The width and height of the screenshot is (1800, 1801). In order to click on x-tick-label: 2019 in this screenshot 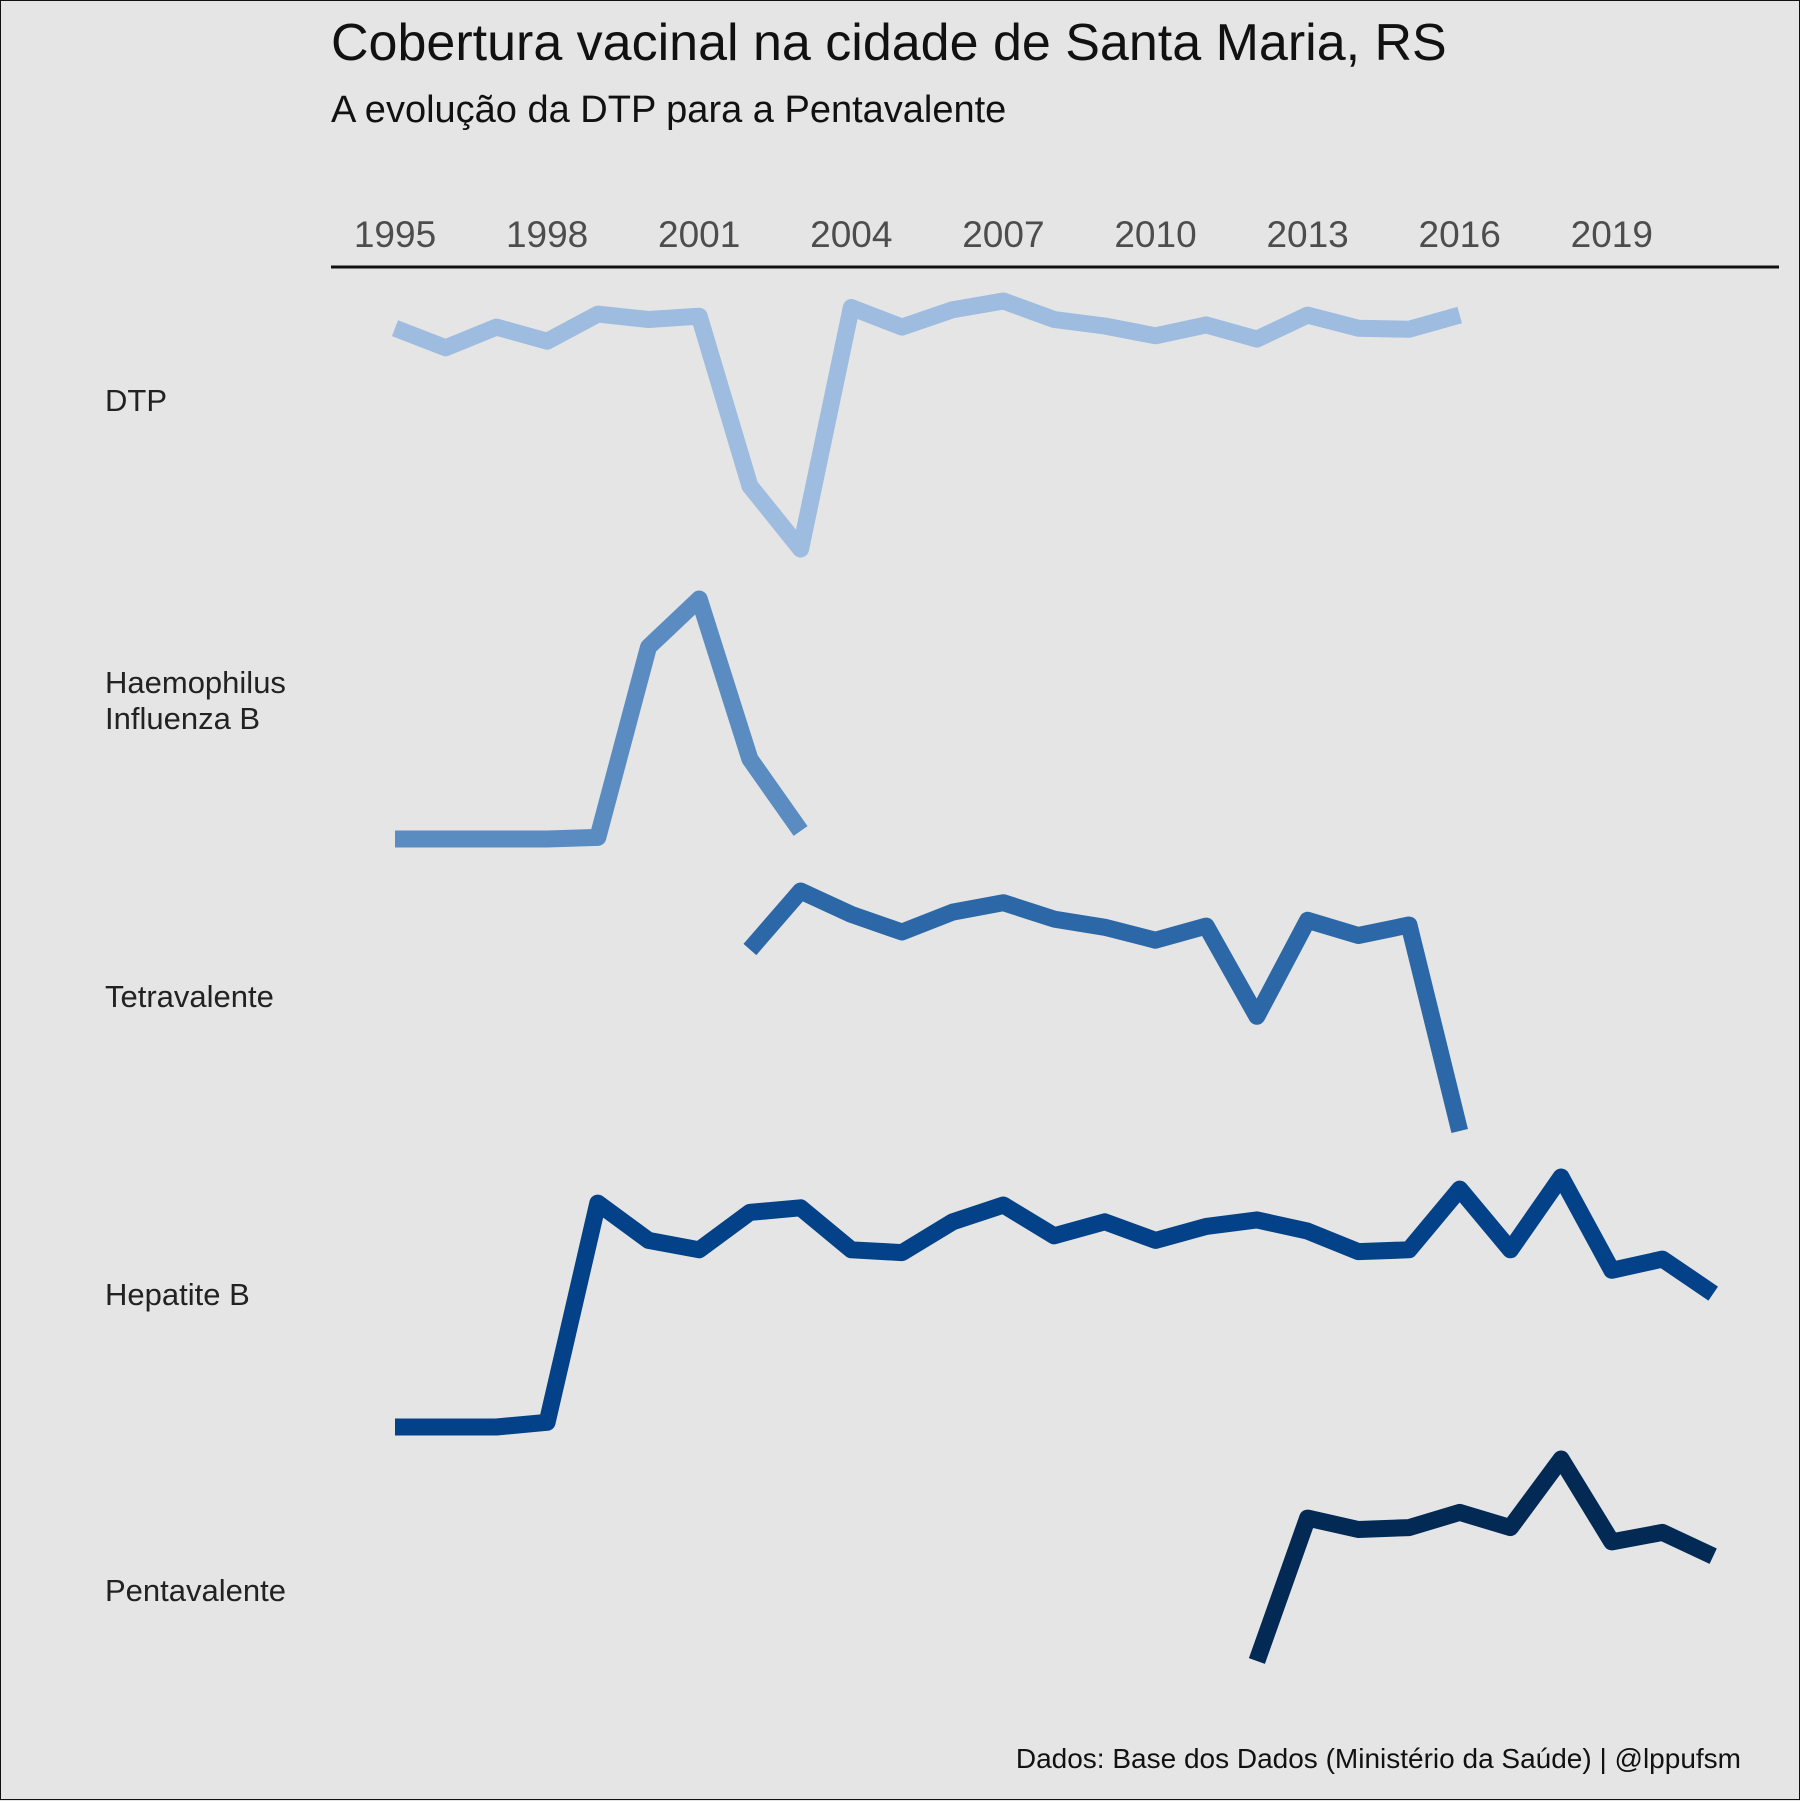, I will do `click(1612, 234)`.